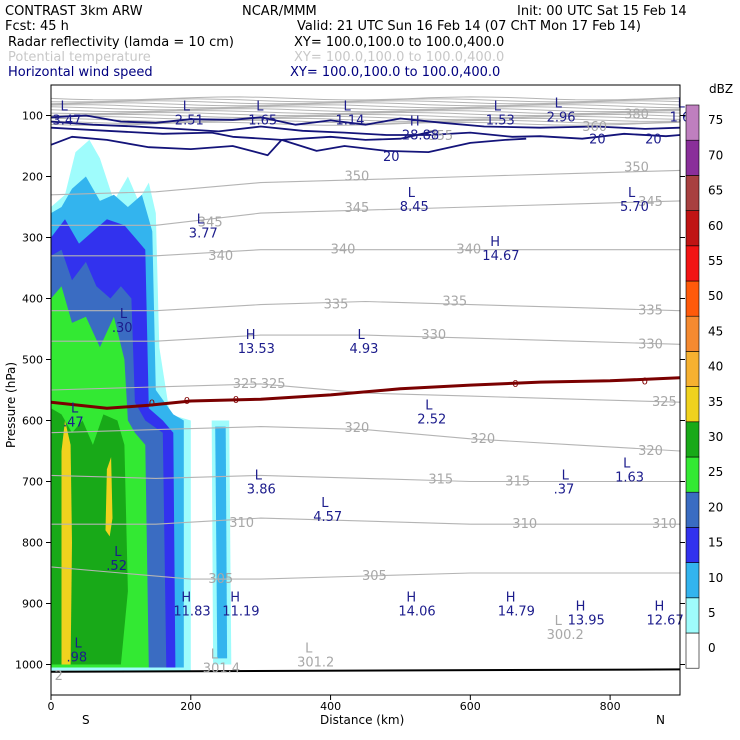  Describe the element at coordinates (715, 120) in the screenshot. I see `colorbar-label: 75` at that location.